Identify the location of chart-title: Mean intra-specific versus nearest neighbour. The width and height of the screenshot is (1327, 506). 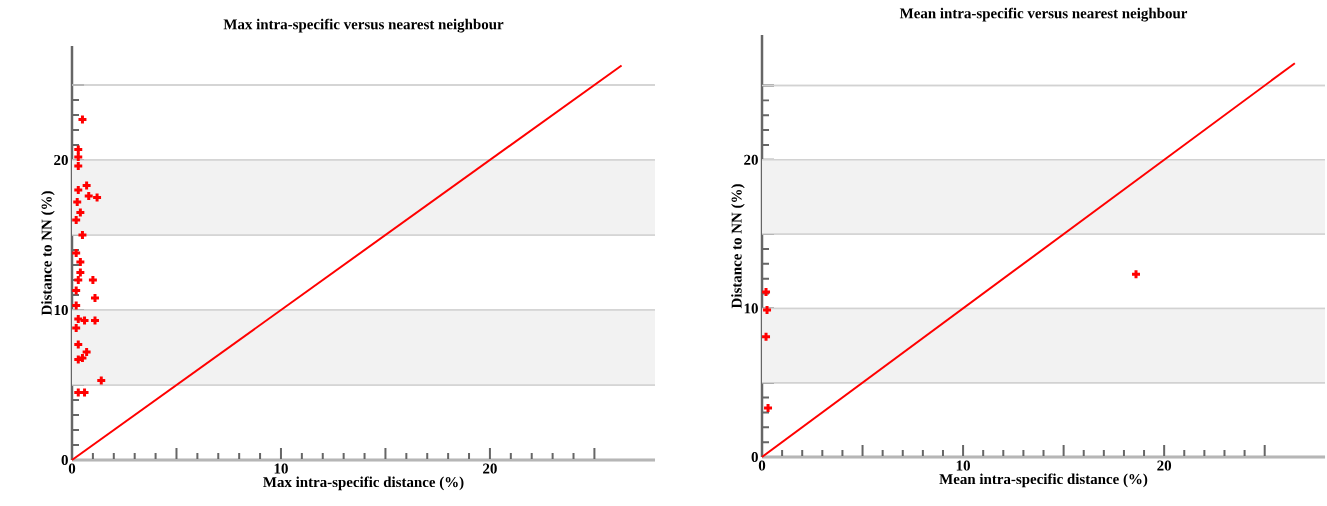
(1043, 14).